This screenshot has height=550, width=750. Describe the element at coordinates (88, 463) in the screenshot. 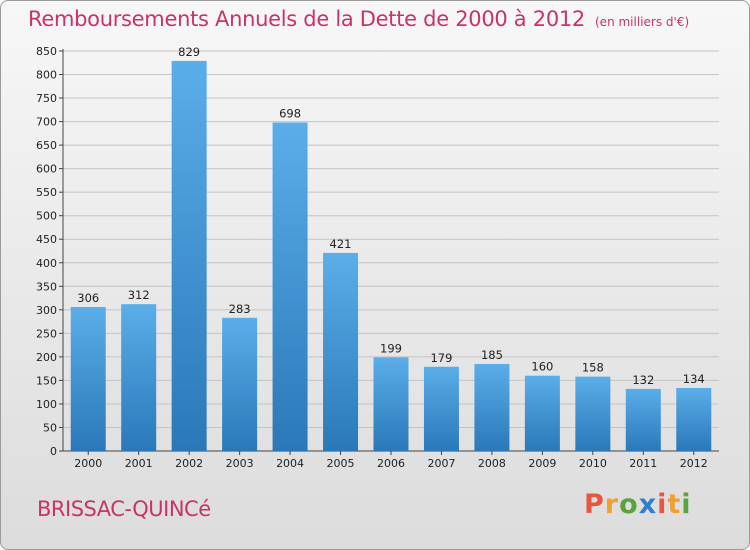

I see `x-tick-label-2000: 2000` at that location.